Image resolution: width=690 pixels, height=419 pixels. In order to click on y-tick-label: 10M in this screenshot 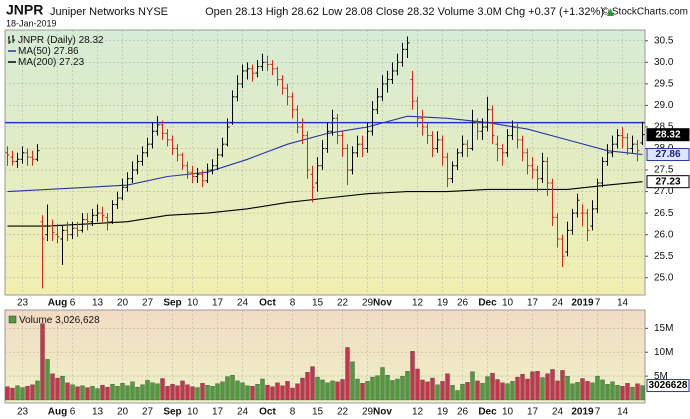, I will do `click(663, 352)`.